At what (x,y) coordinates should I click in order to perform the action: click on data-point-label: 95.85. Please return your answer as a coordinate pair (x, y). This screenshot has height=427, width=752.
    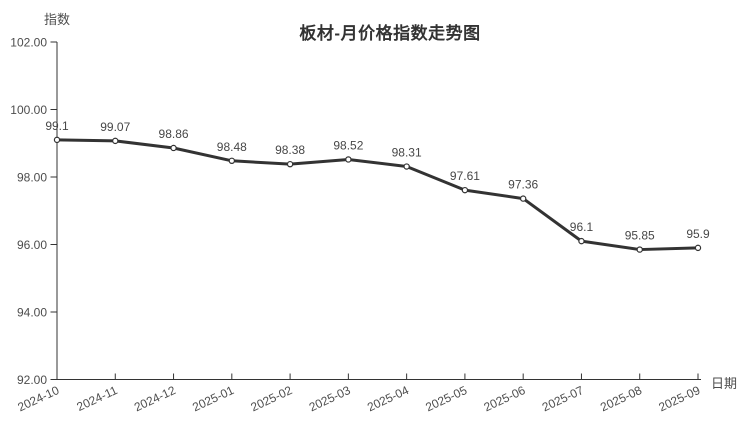
    Looking at the image, I should click on (640, 236).